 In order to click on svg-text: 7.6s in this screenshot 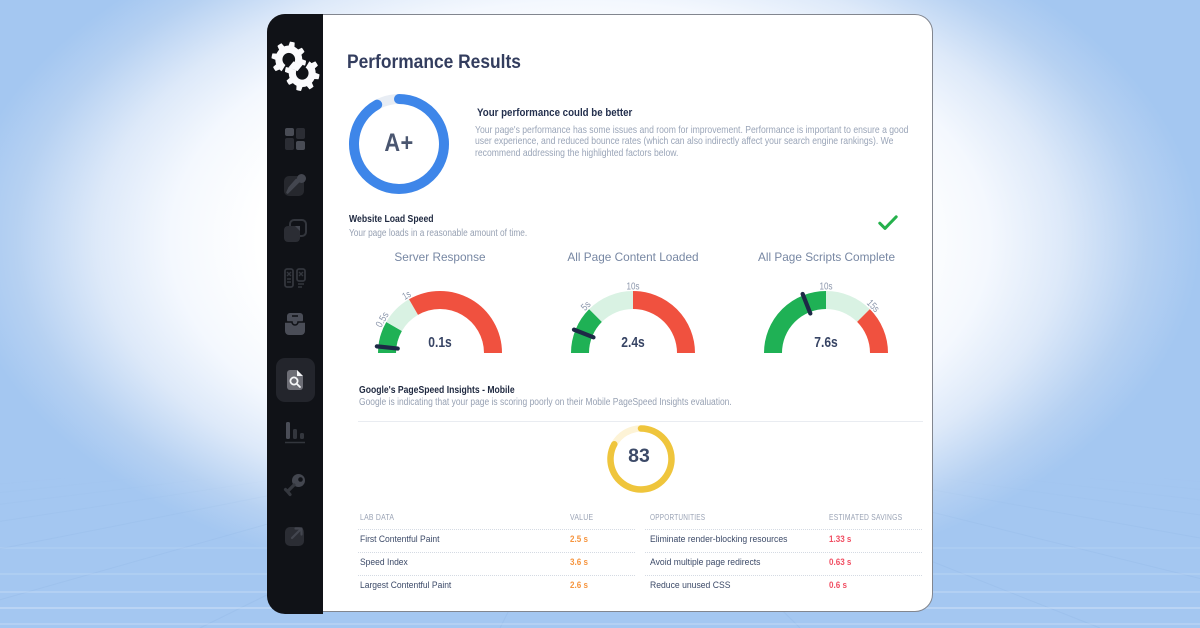, I will do `click(826, 343)`.